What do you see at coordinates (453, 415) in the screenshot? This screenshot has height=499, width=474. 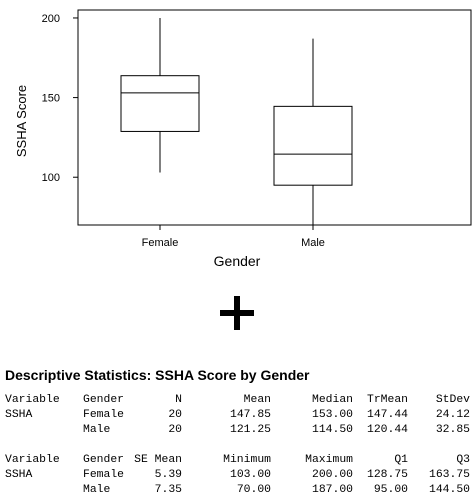 I see `table-cell: 24.12` at bounding box center [453, 415].